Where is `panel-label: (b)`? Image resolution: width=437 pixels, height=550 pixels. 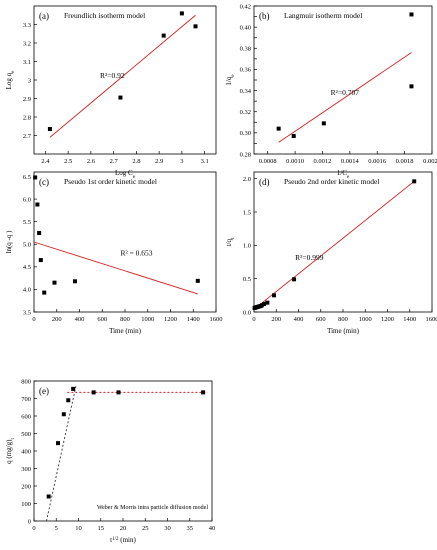
panel-label: (b) is located at coordinates (264, 16).